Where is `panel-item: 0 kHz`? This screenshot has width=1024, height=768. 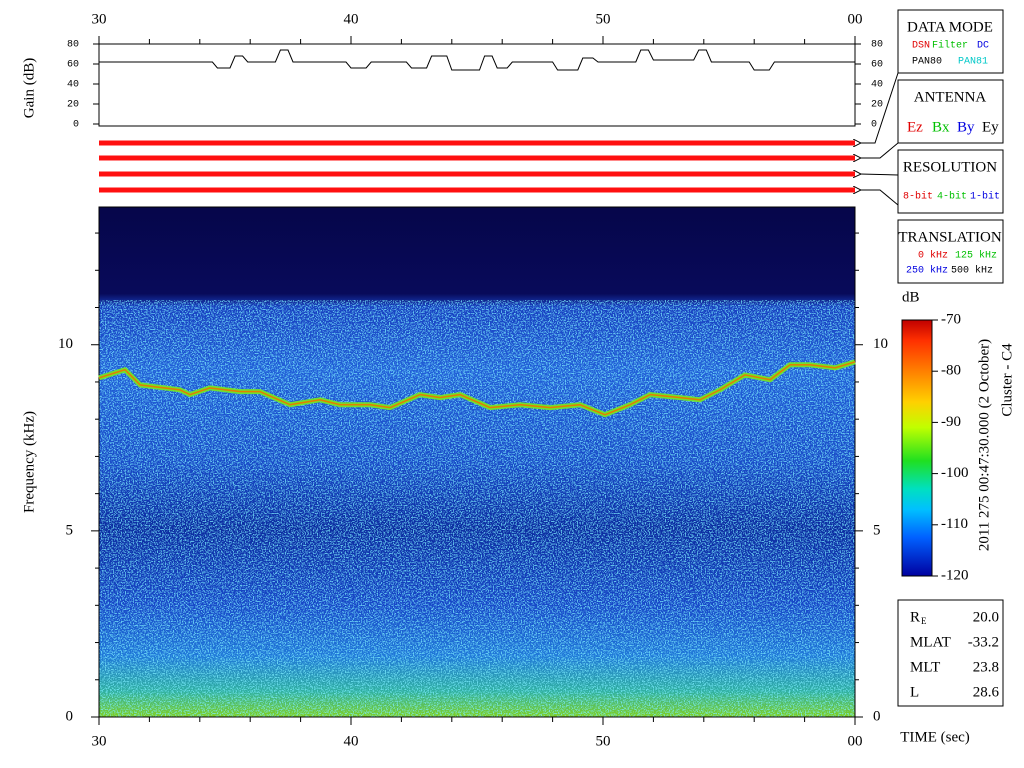 panel-item: 0 kHz is located at coordinates (933, 256).